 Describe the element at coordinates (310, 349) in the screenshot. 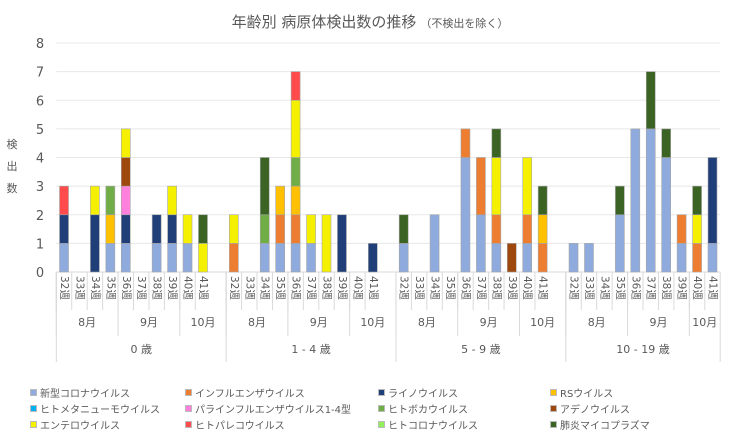

I see `age-group-label: 1 - 4 歳` at that location.